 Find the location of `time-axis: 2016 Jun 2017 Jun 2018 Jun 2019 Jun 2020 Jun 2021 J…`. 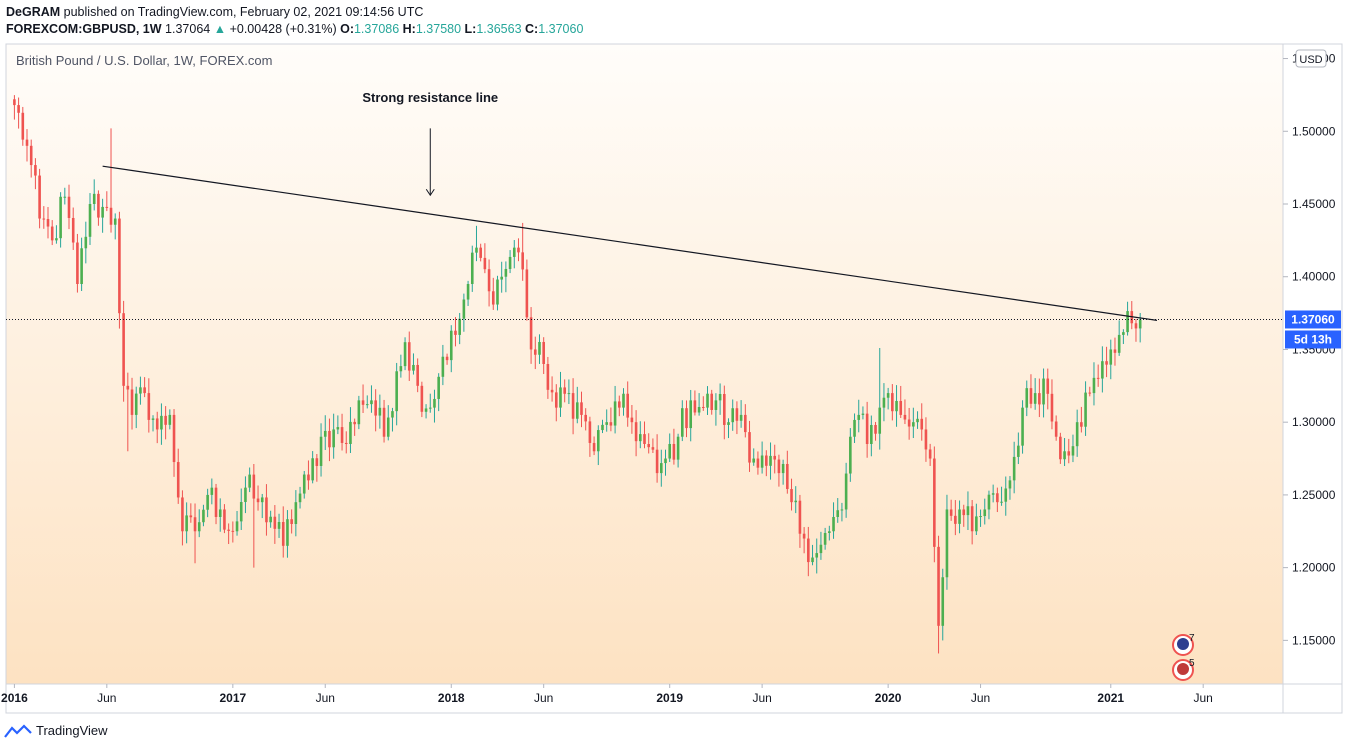

time-axis: 2016 Jun 2017 Jun 2018 Jun 2019 Jun 2020 Jun 2021 J… is located at coordinates (607, 694).